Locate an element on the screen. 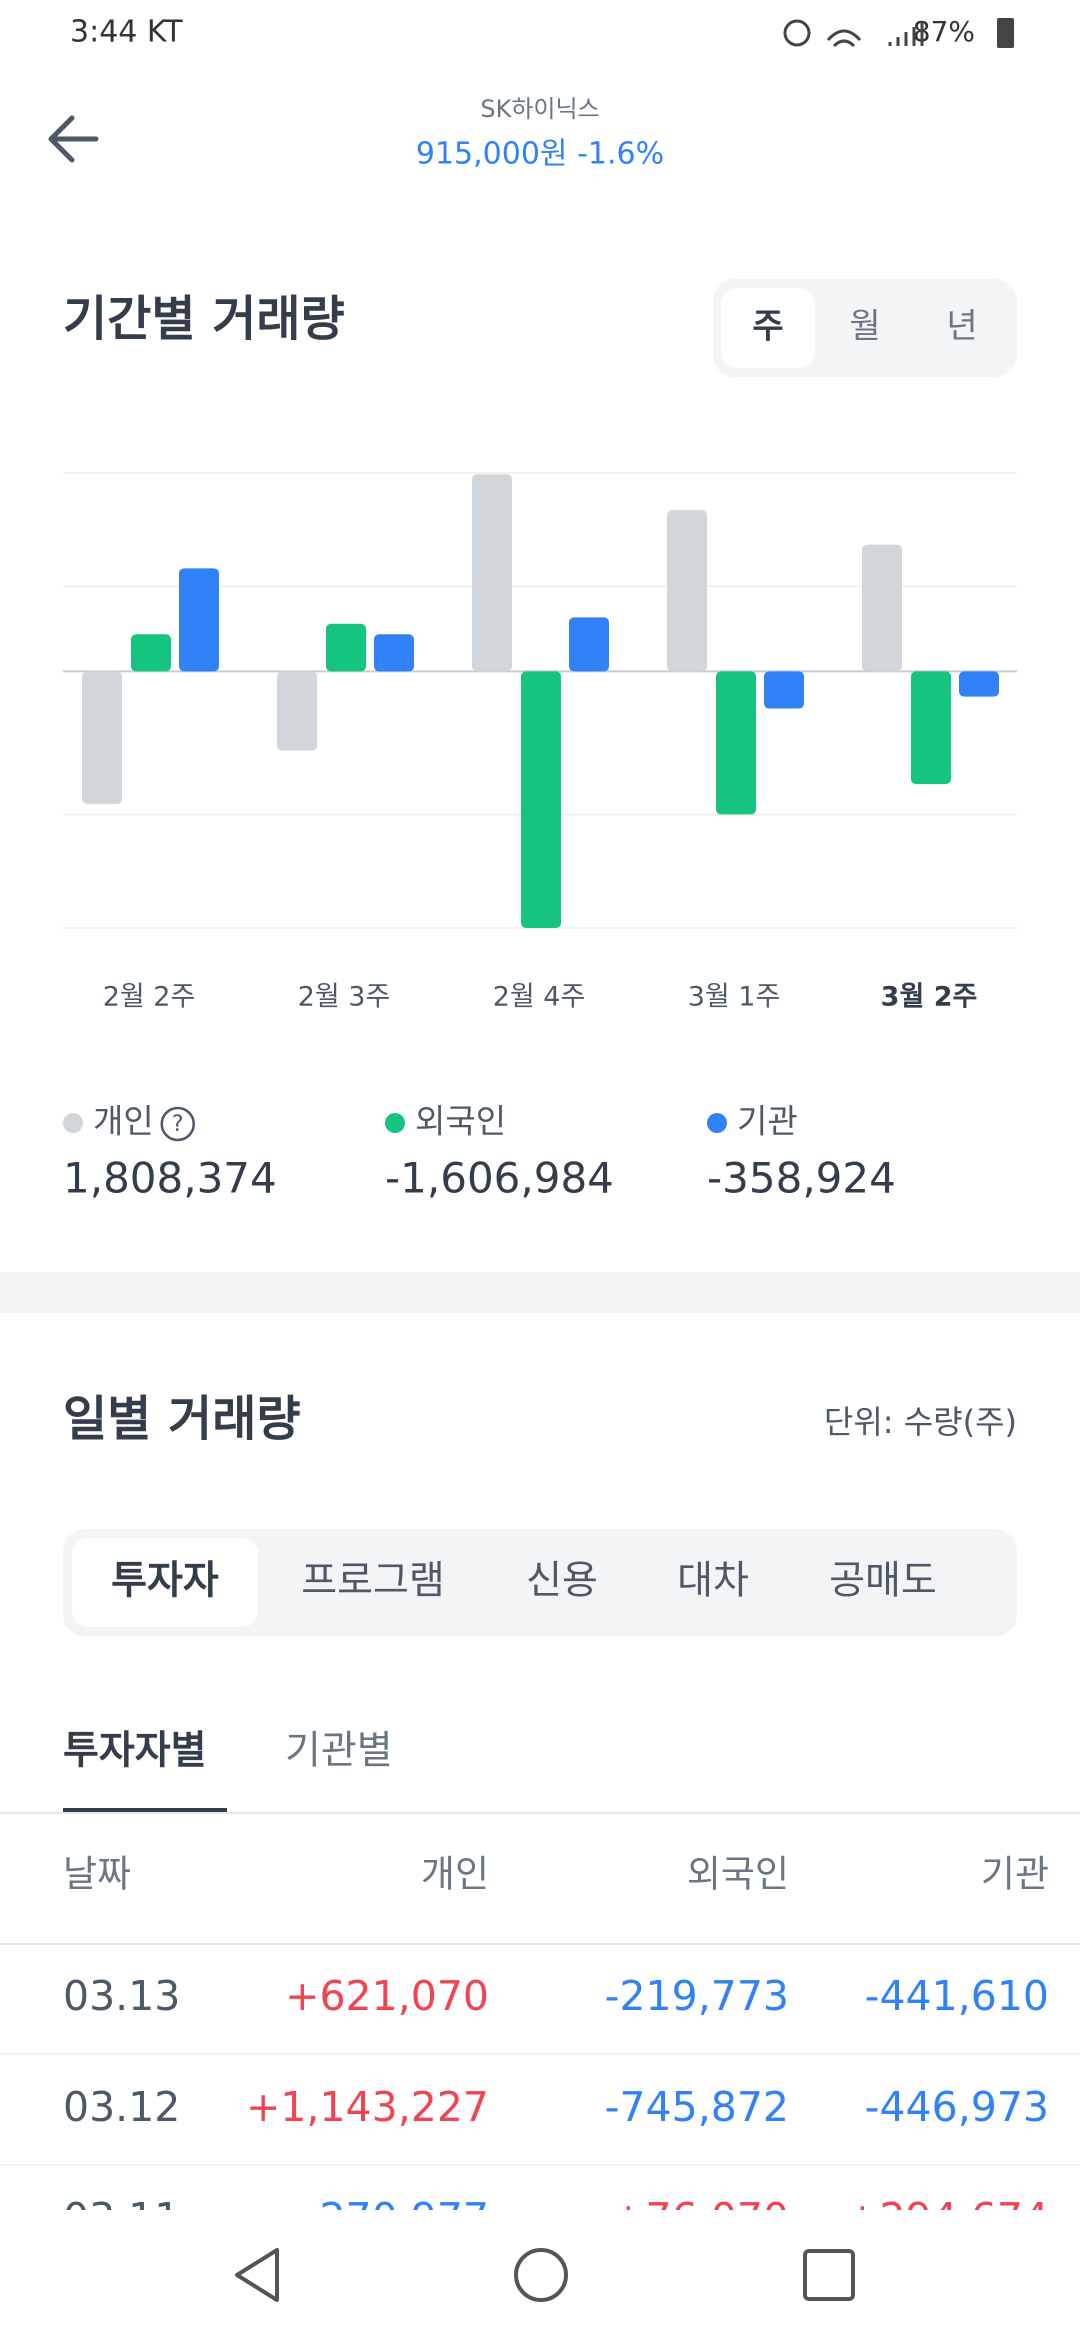 The height and width of the screenshot is (2340, 1080). investor-tab: 신용 is located at coordinates (562, 1581).